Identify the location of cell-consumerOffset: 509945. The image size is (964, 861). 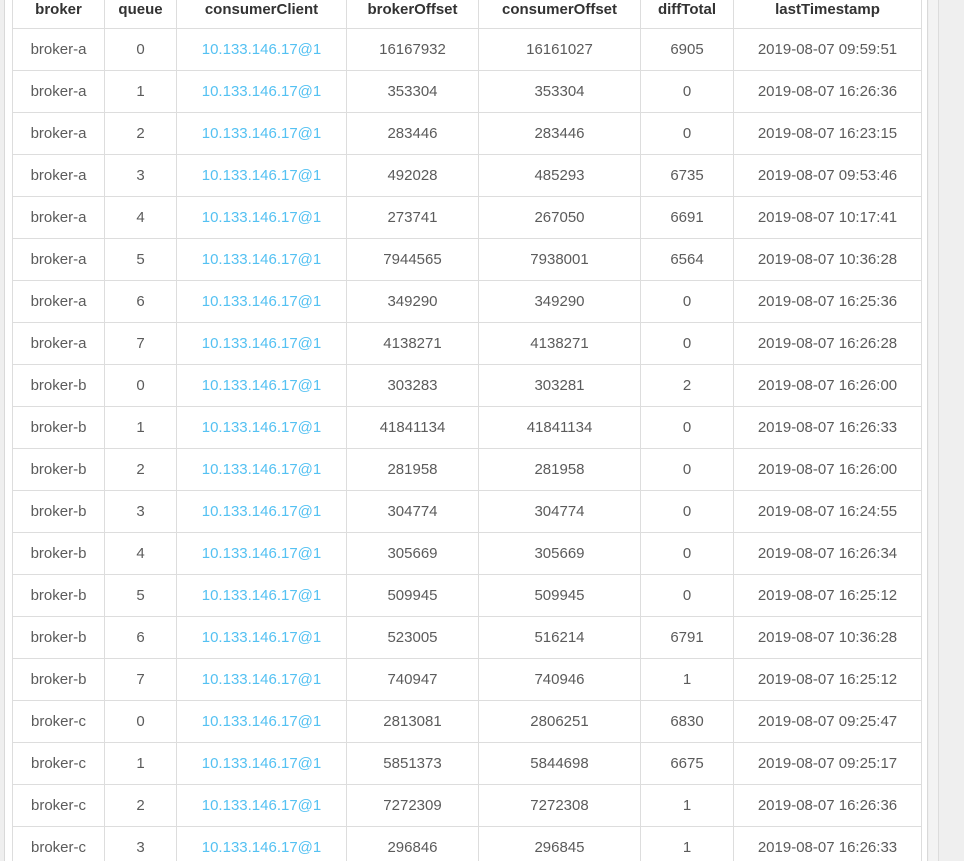
(559, 595).